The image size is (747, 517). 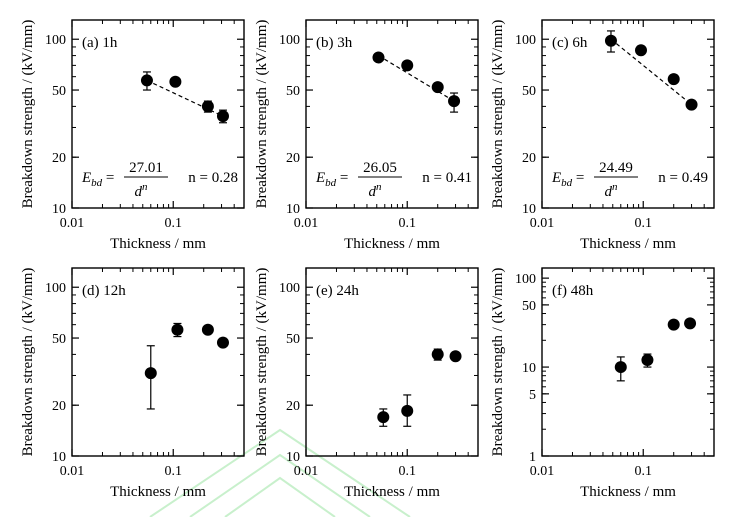 I want to click on panel-label: (d) 12h, so click(x=104, y=291).